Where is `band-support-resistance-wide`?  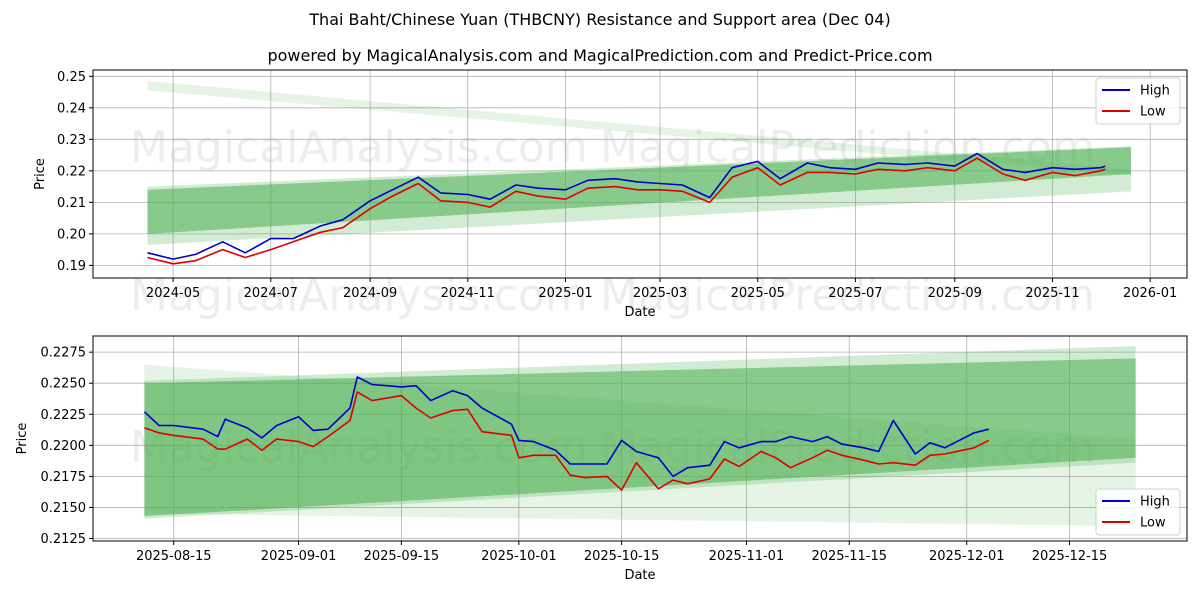
band-support-resistance-wide is located at coordinates (639, 195).